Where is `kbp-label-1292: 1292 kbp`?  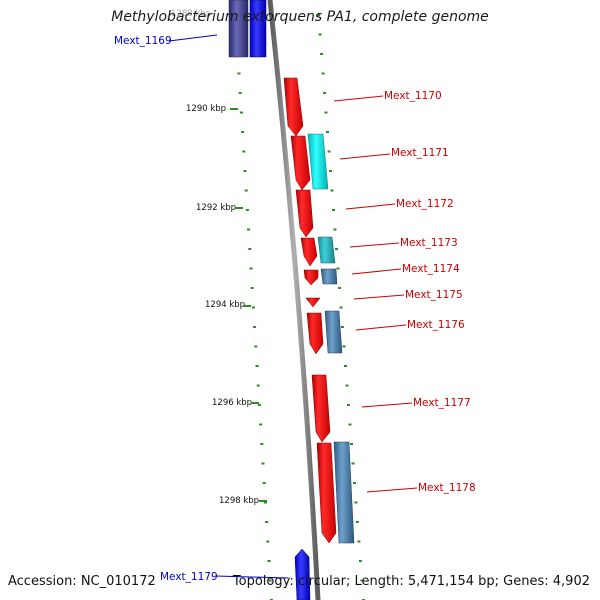
kbp-label-1292: 1292 kbp is located at coordinates (216, 208).